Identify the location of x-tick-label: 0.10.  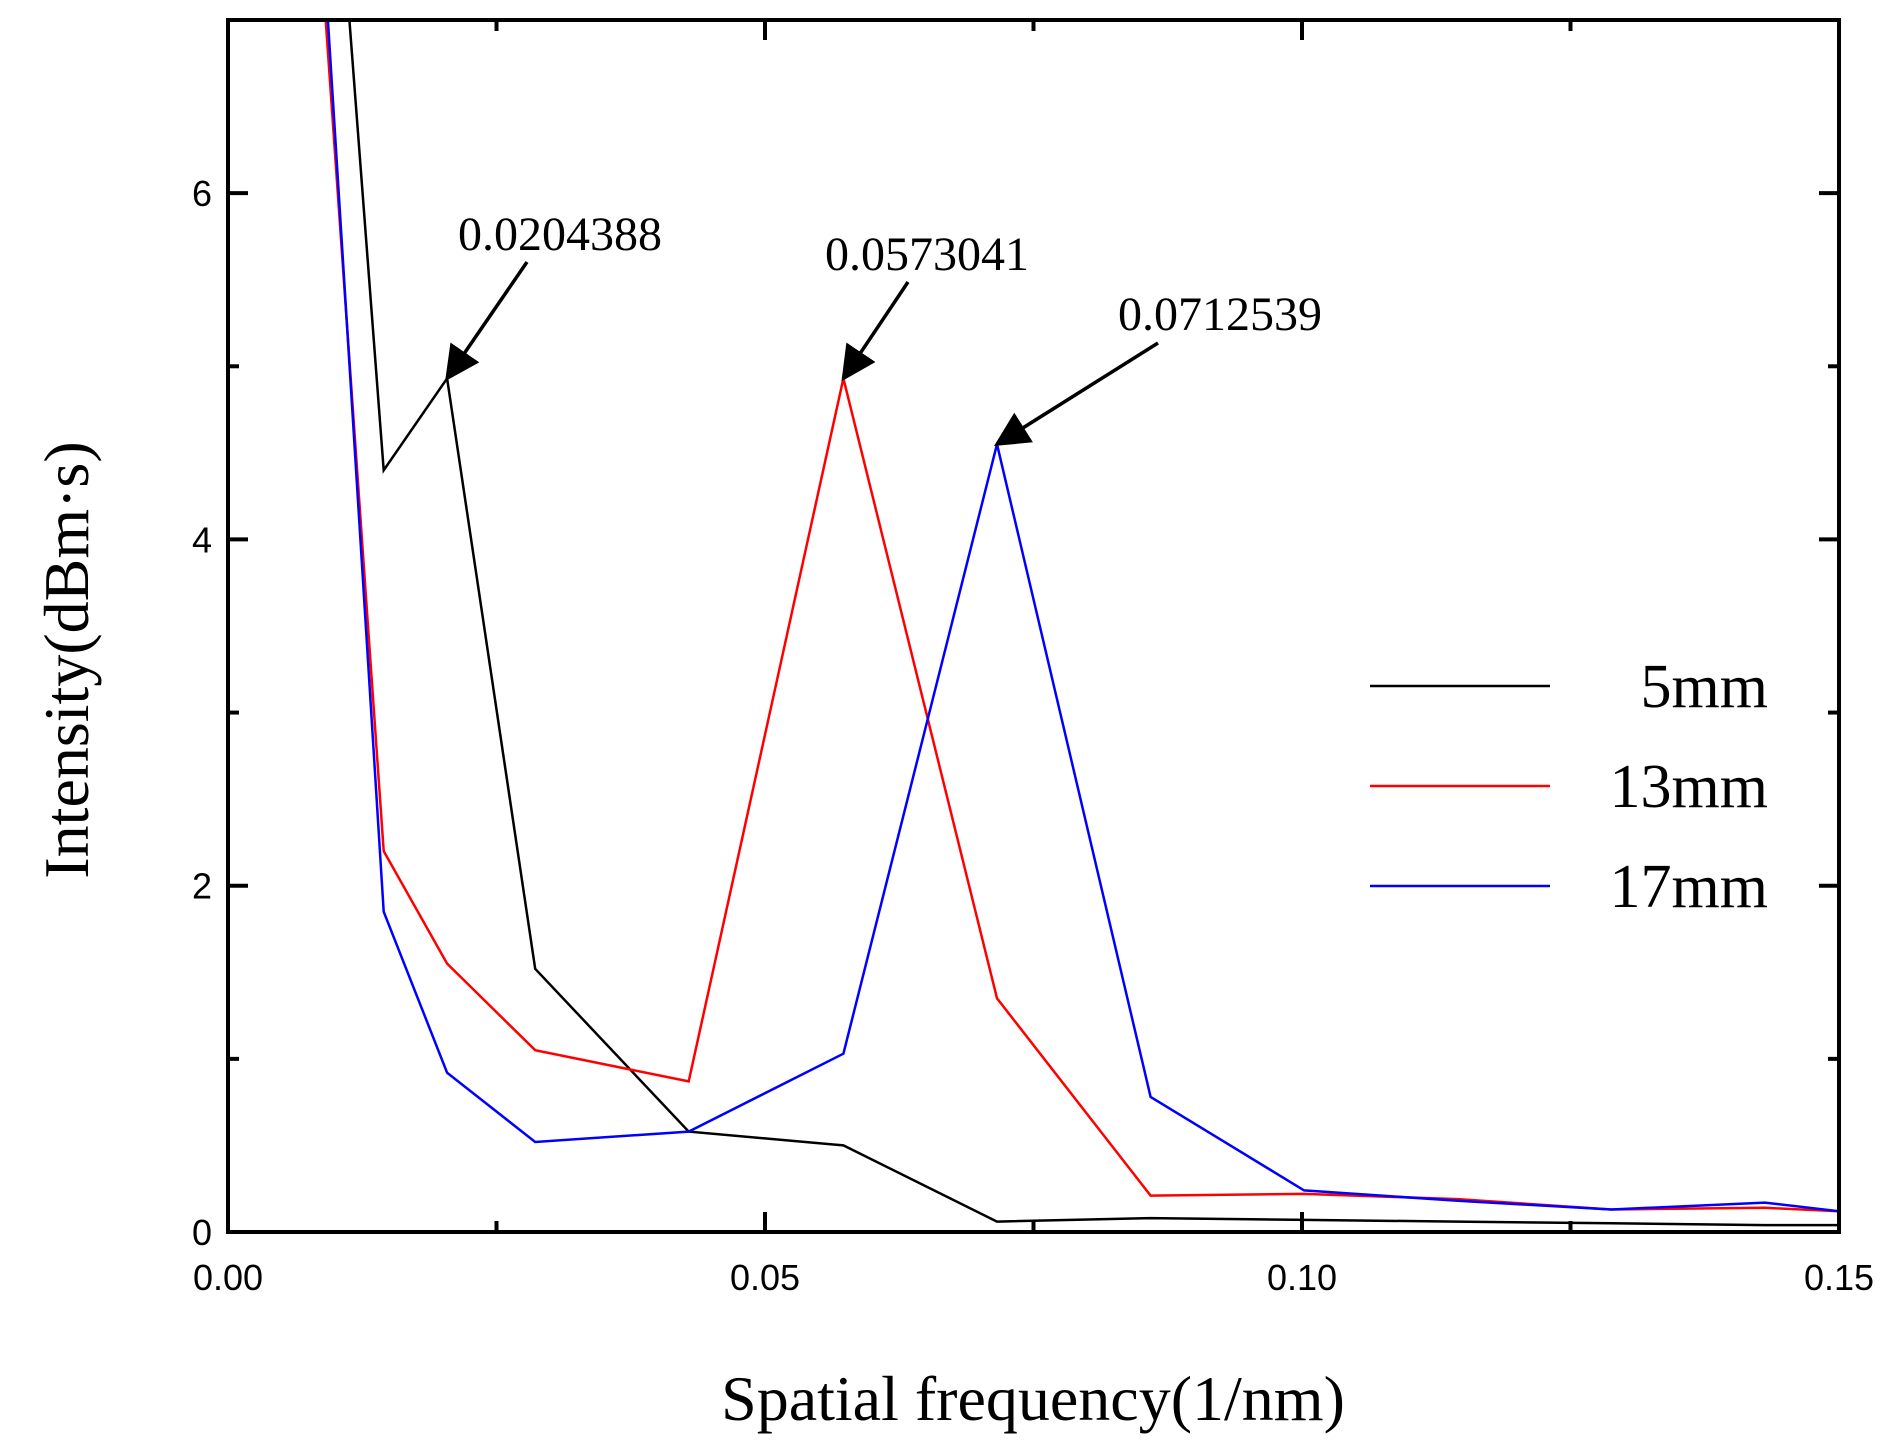
(1302, 1277).